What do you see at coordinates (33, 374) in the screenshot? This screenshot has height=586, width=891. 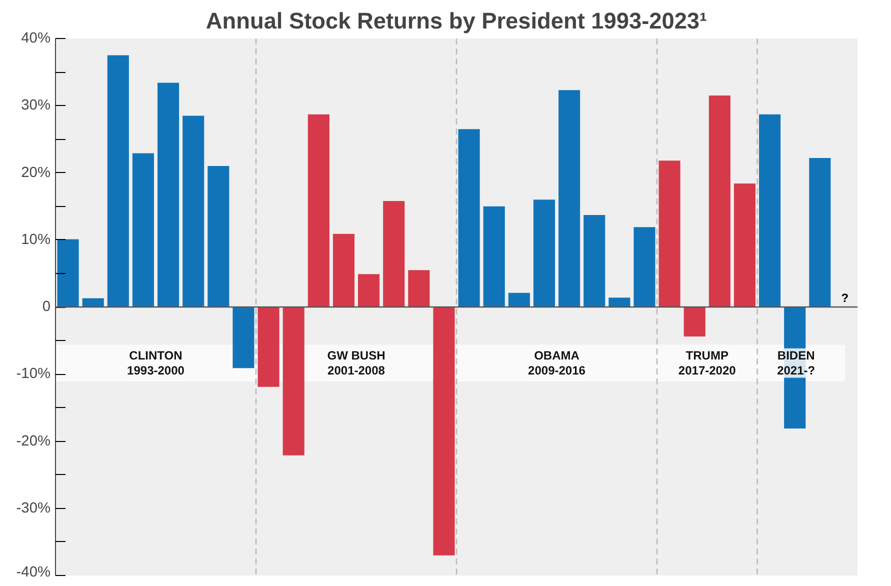 I see `y-tick-label: -10%` at bounding box center [33, 374].